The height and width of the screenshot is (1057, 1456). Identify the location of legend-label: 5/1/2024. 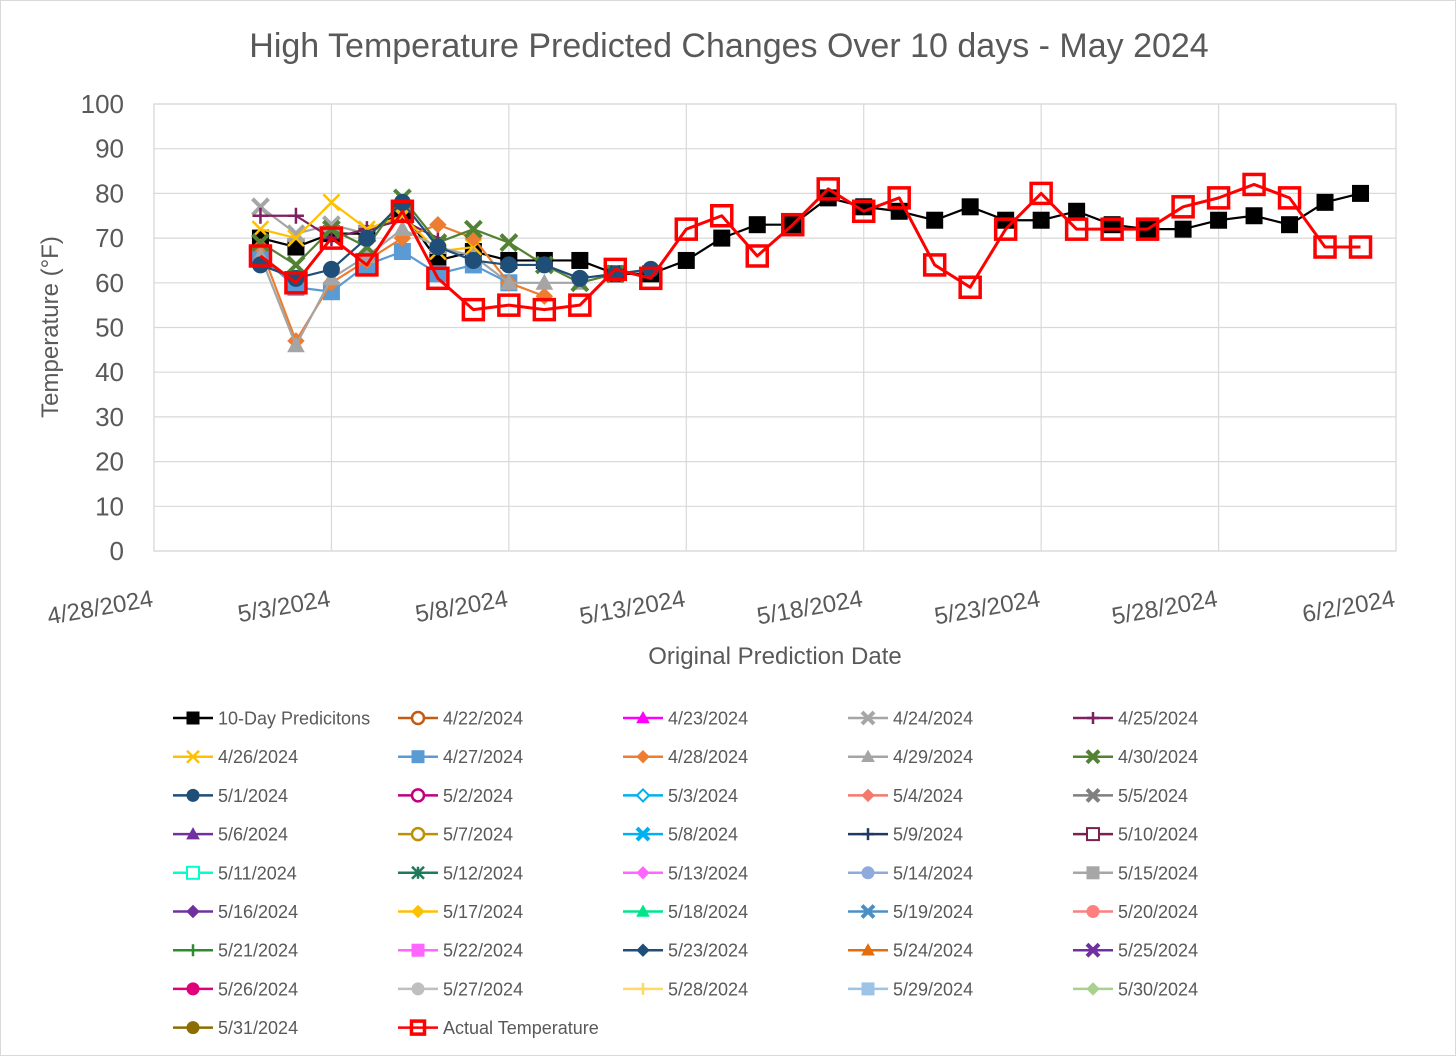
(253, 796).